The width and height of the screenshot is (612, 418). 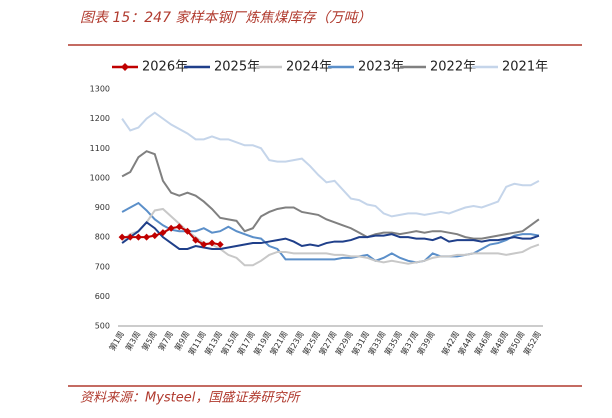 What do you see at coordinates (525, 67) in the screenshot?
I see `legend-label: 2021年` at bounding box center [525, 67].